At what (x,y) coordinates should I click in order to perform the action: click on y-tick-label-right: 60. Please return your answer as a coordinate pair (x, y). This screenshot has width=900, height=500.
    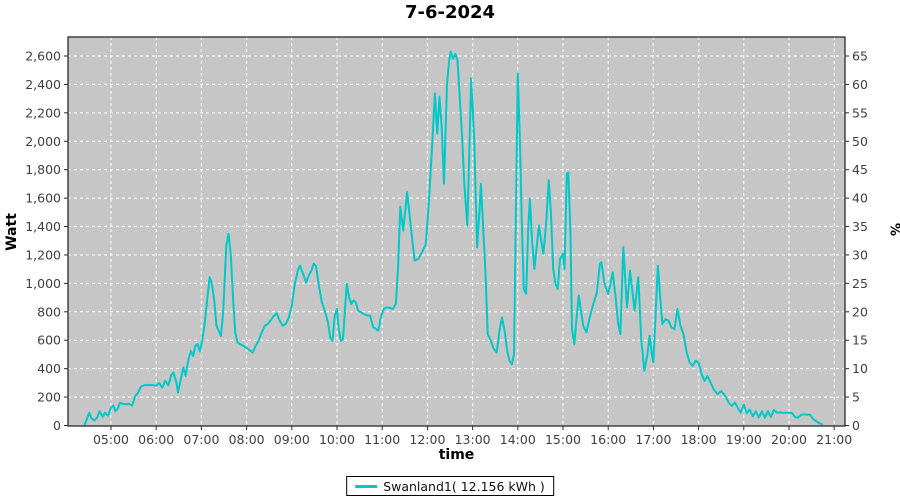
    Looking at the image, I should click on (860, 84).